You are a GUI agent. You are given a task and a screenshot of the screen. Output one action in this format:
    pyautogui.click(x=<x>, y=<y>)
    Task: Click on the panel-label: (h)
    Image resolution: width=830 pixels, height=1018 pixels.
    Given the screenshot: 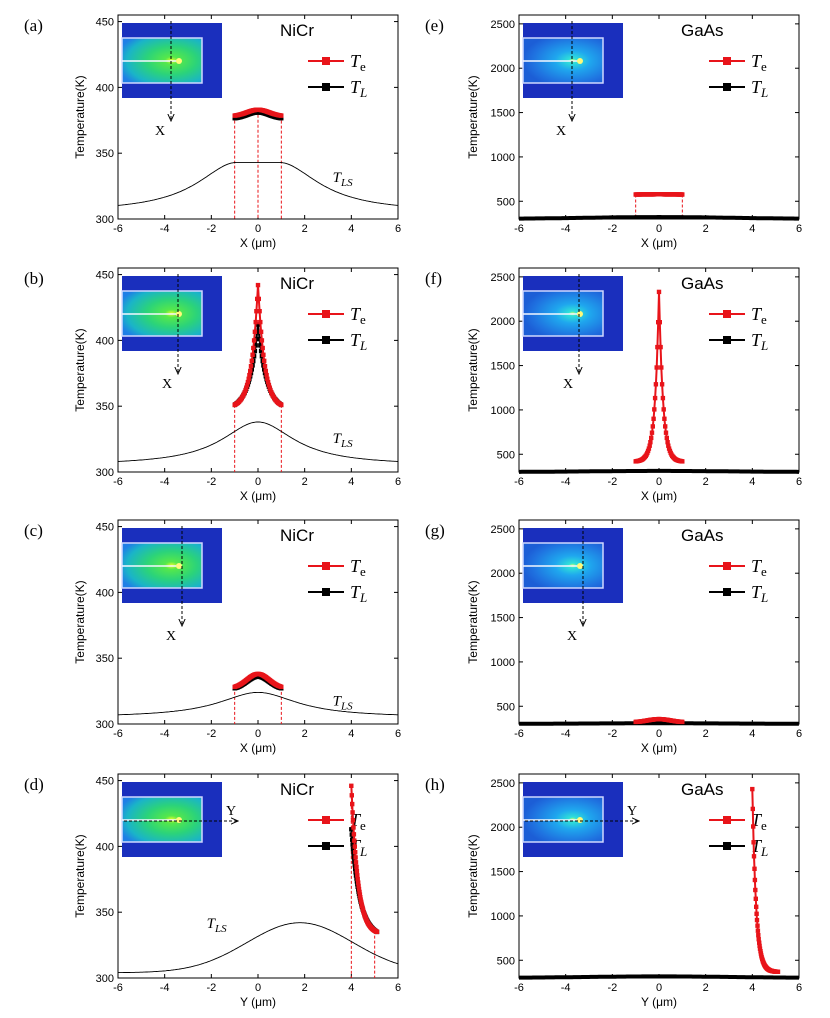 What is the action you would take?
    pyautogui.click(x=435, y=784)
    